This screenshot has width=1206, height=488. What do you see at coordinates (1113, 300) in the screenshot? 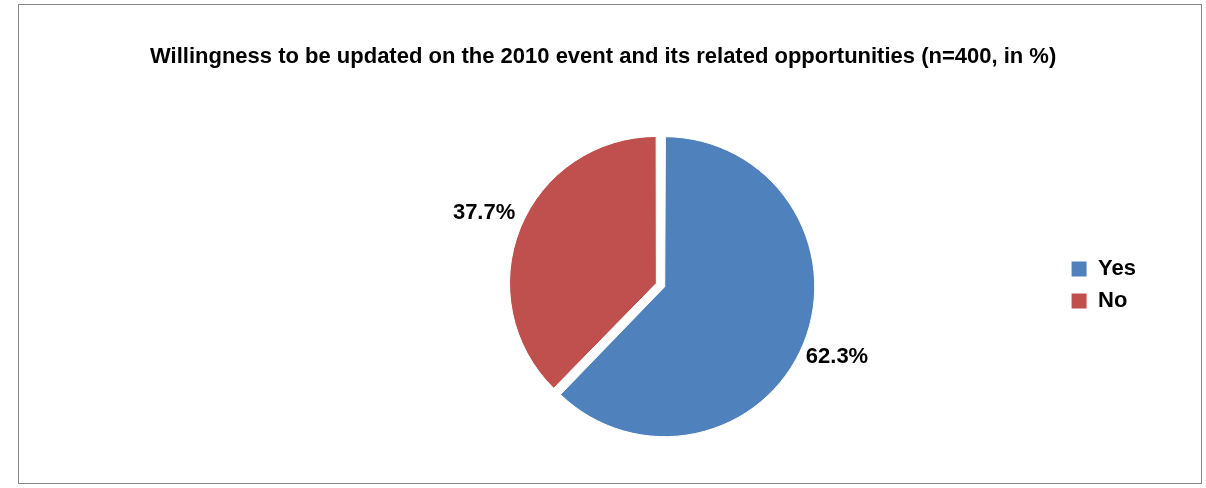
I see `legend-label: No` at bounding box center [1113, 300].